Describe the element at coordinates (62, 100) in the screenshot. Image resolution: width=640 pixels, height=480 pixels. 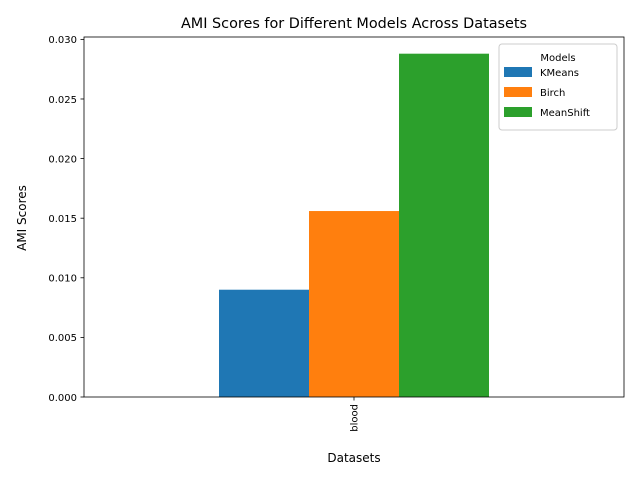
I see `y-tick-label: 0.025` at that location.